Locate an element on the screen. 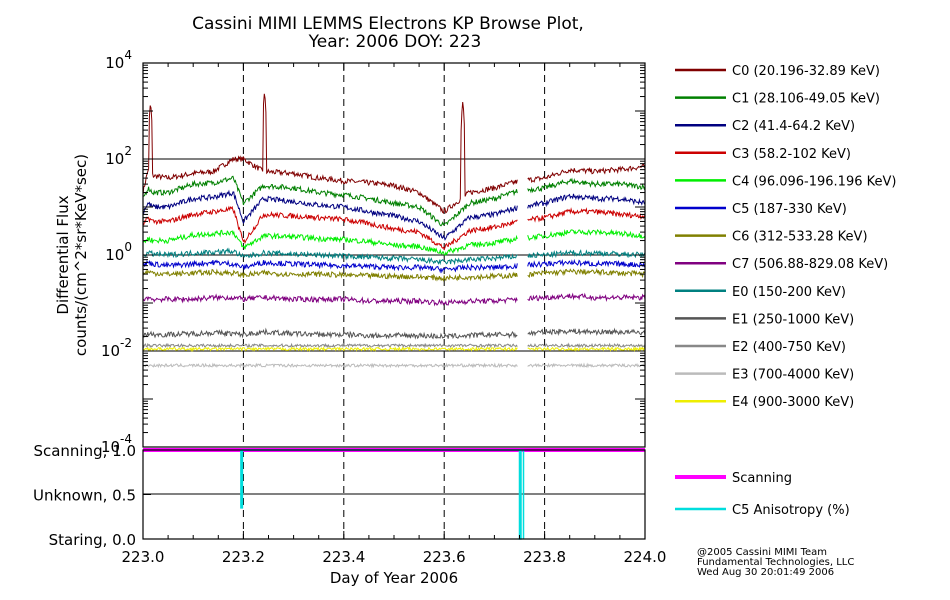 The width and height of the screenshot is (950, 600). series-line-c6-312-533-28-kev is located at coordinates (330, 275).